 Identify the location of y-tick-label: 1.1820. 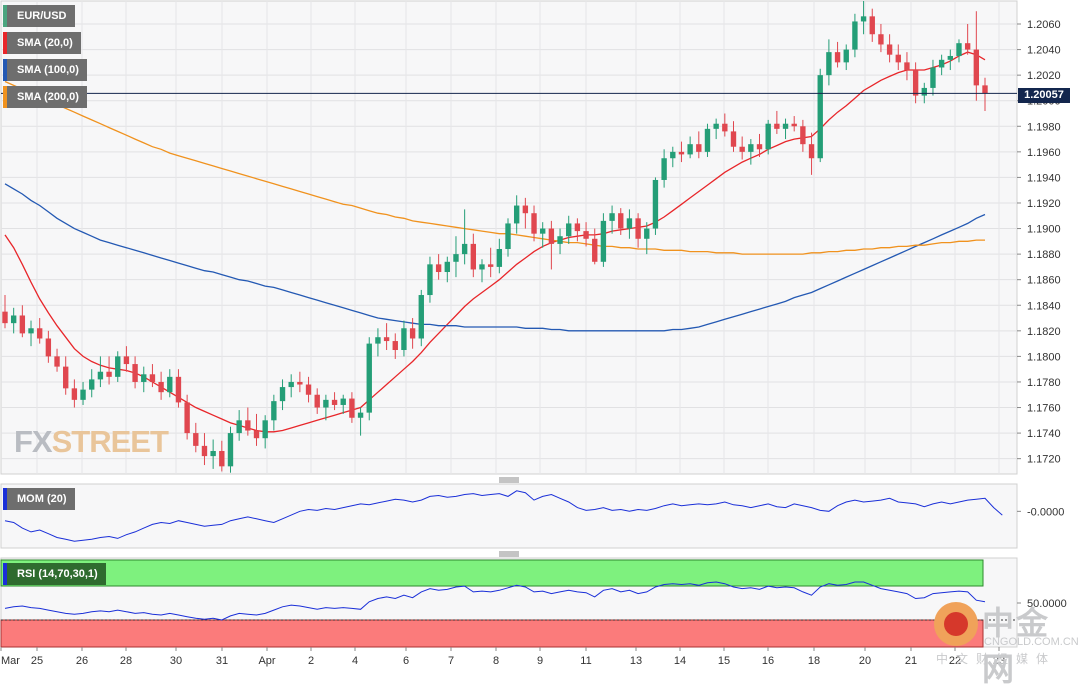
(1044, 332).